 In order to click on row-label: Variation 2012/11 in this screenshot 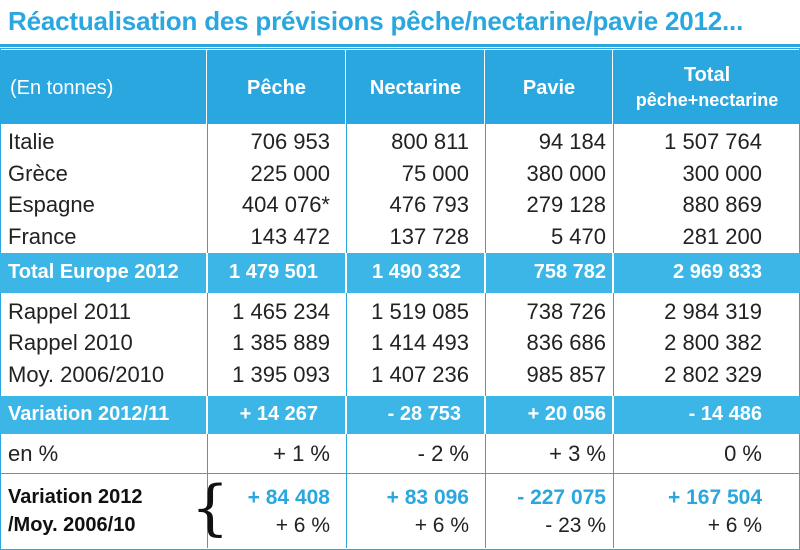, I will do `click(89, 414)`.